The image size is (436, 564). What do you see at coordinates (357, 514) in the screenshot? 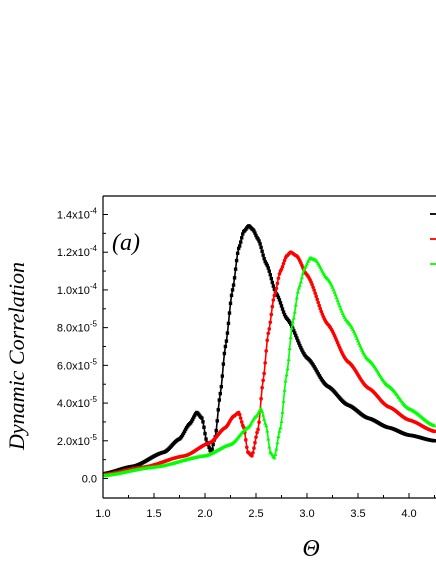
I see `x-tick-label: 3.5` at bounding box center [357, 514].